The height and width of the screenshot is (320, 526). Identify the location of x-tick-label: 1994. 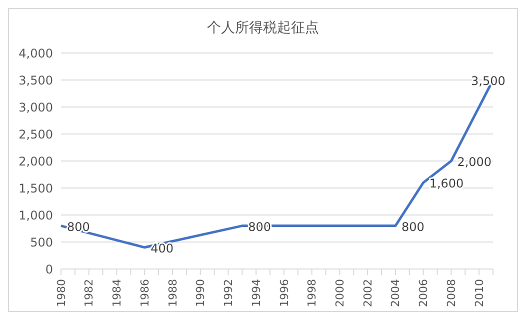
(256, 293).